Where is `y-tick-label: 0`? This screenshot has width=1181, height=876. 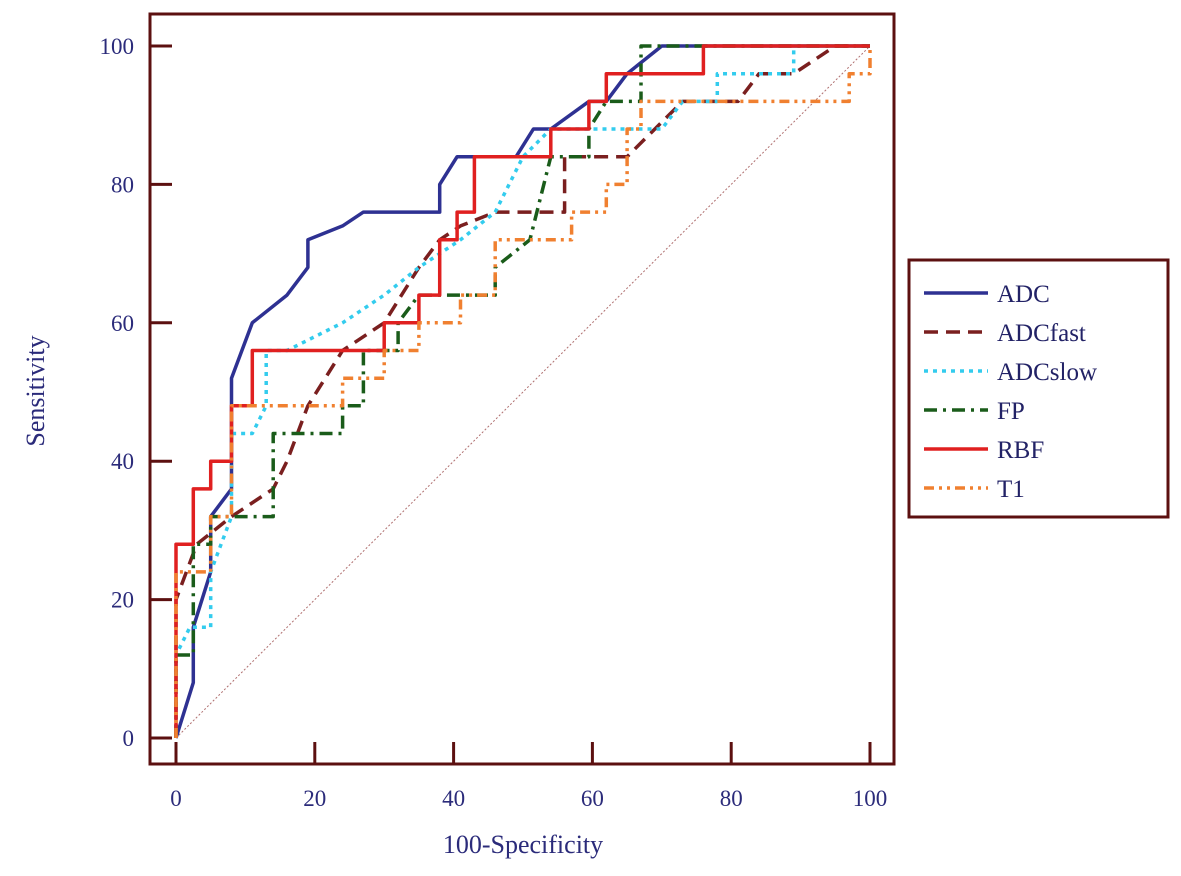
y-tick-label: 0 is located at coordinates (129, 738).